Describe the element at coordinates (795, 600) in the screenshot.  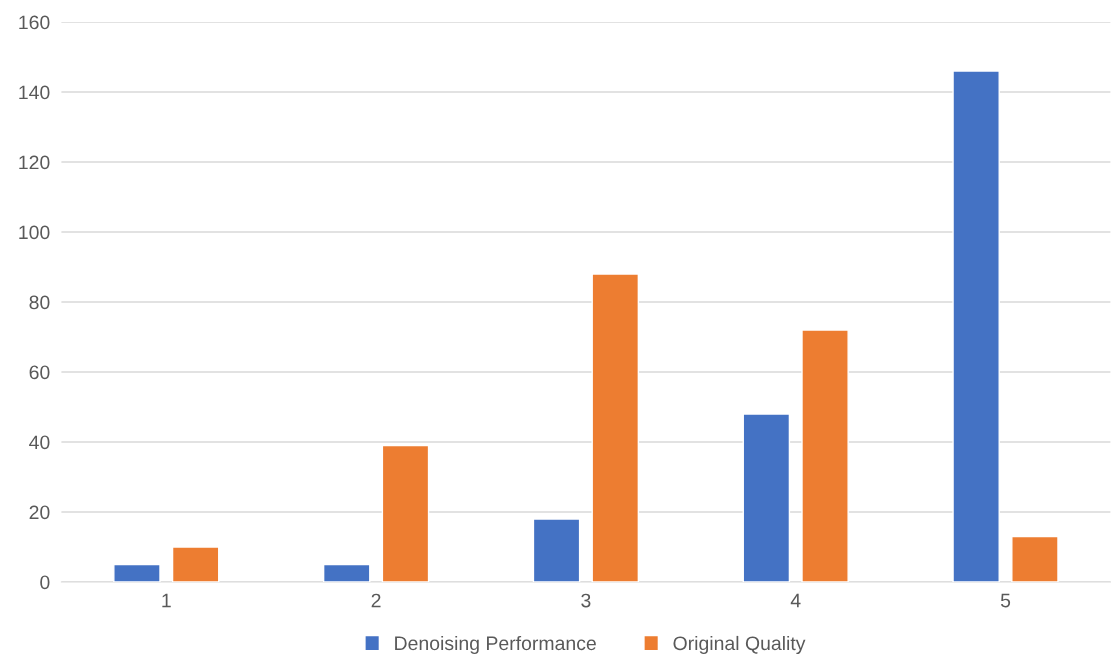
I see `x-tick-label: 4` at that location.